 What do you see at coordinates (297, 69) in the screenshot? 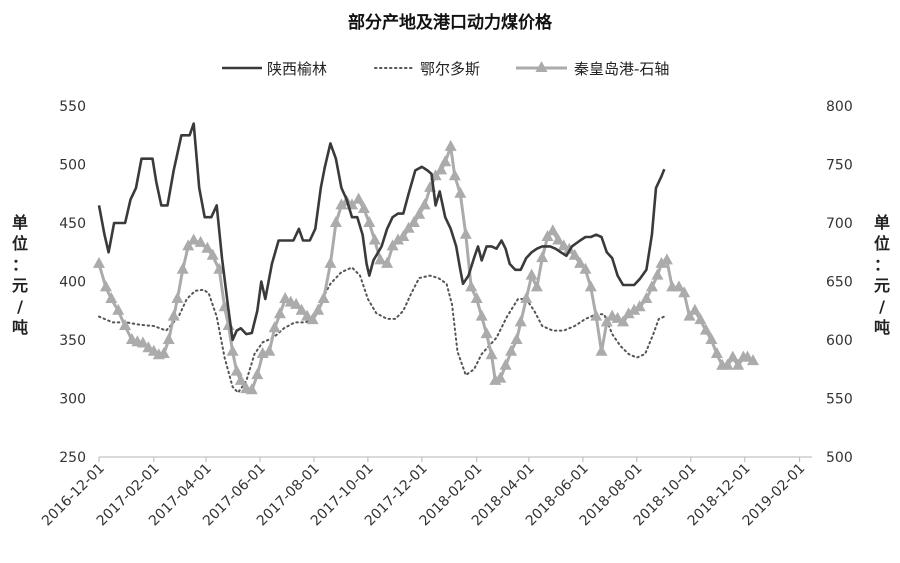
I see `legend-label-series-1: 陕西榆林` at bounding box center [297, 69].